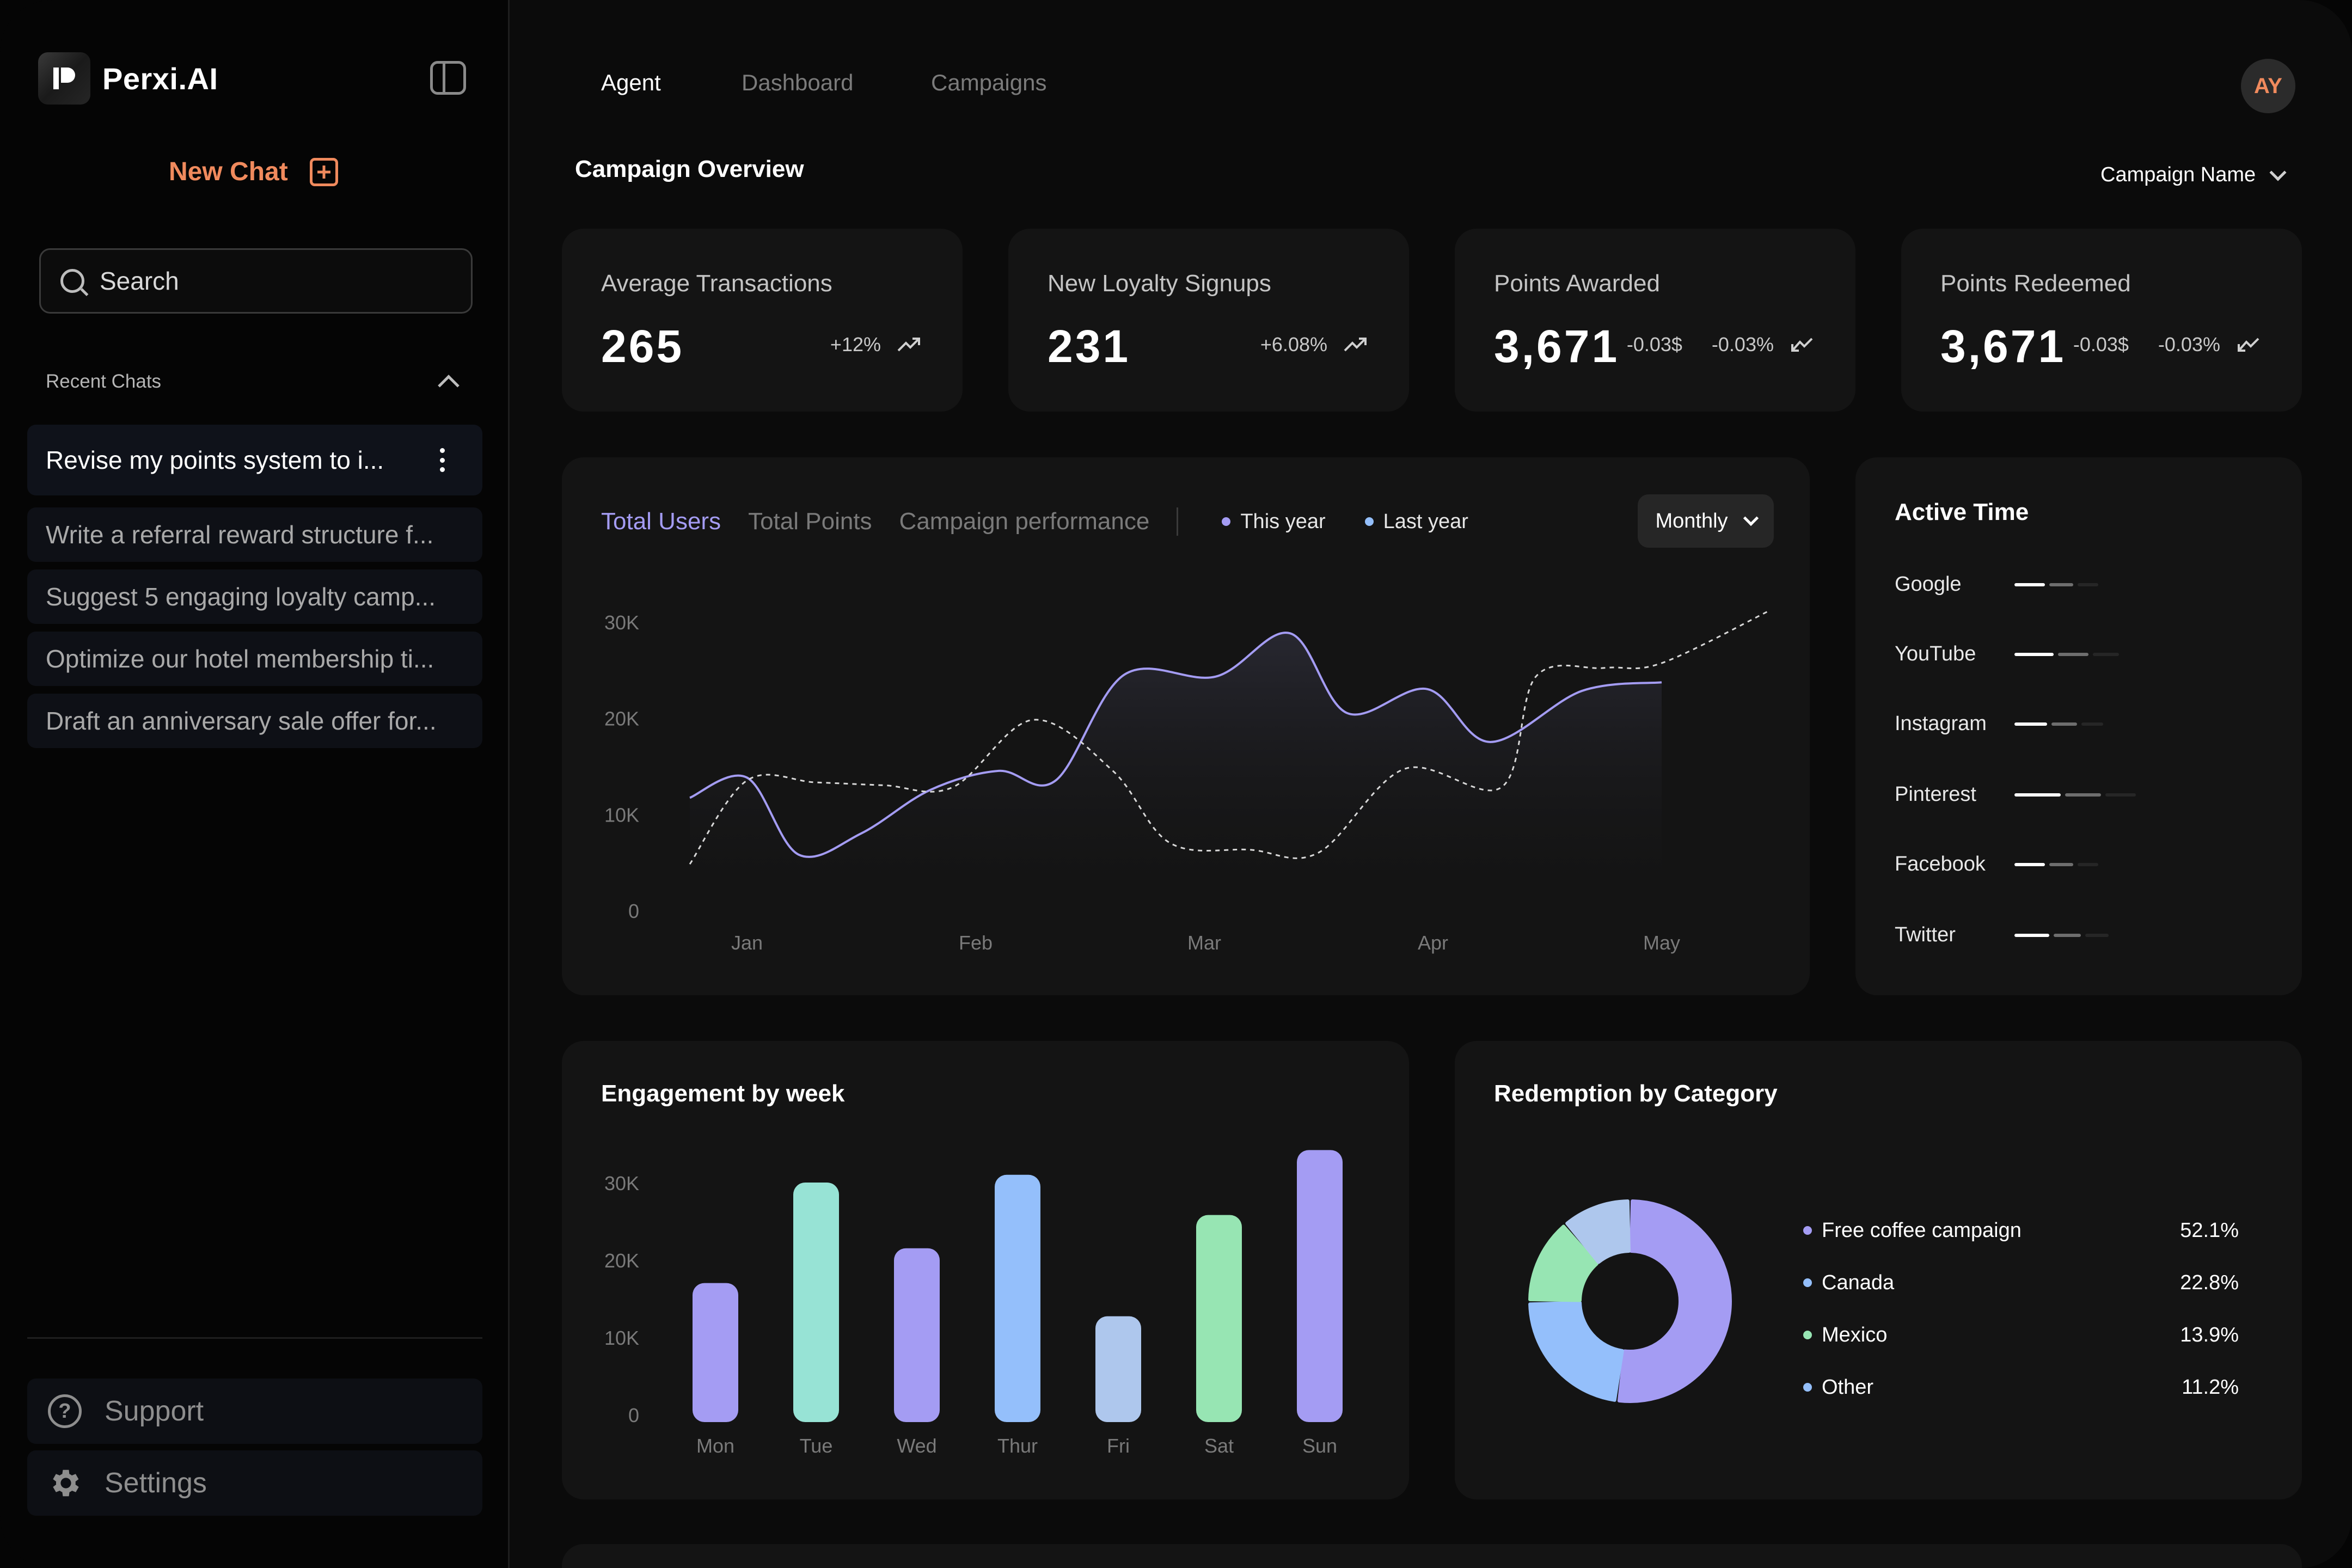 The image size is (2352, 1568). I want to click on stat-change: +12%, so click(875, 344).